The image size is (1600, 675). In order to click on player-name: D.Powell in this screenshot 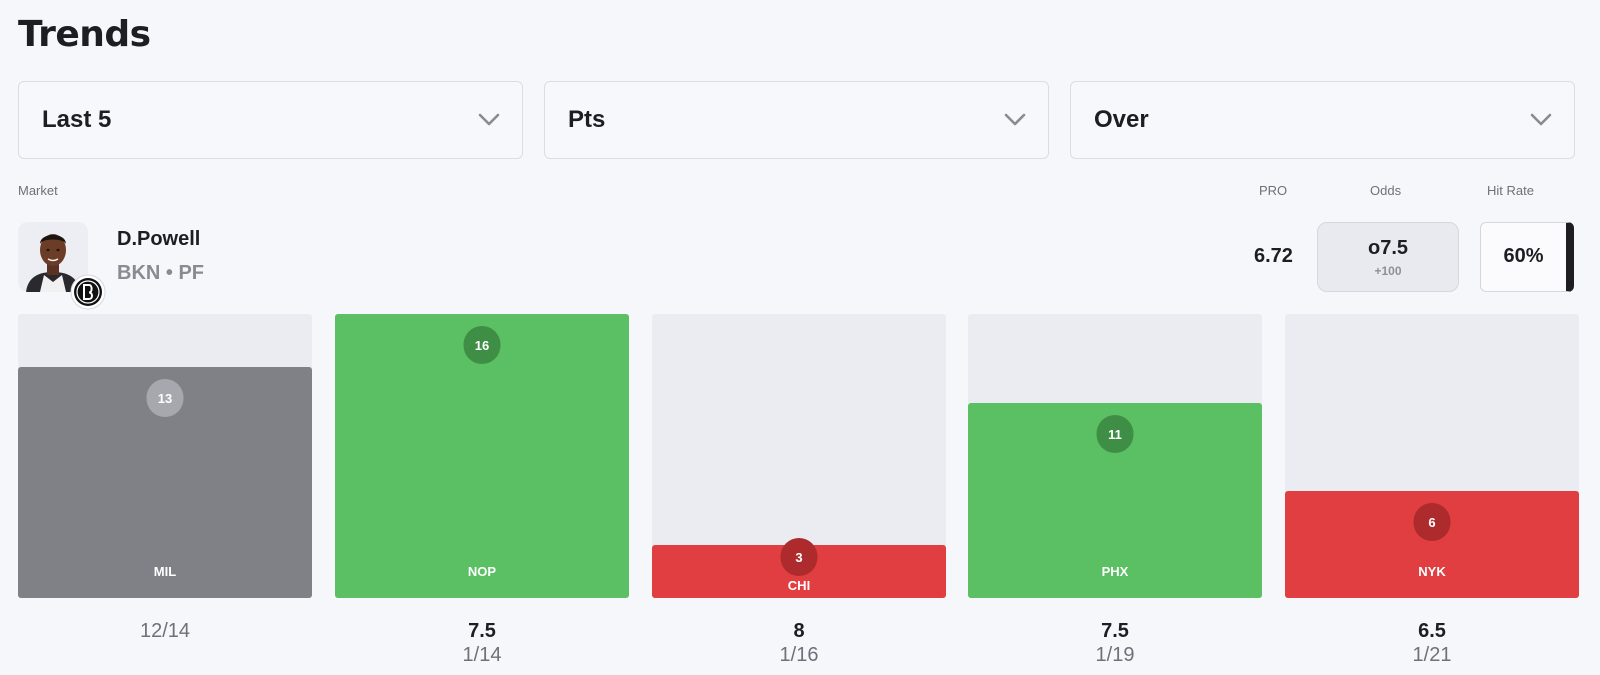, I will do `click(159, 239)`.